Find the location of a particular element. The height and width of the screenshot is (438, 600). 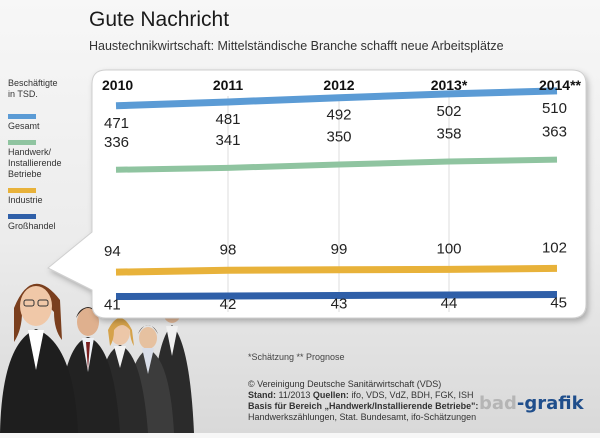

data-label: 102 is located at coordinates (554, 247).